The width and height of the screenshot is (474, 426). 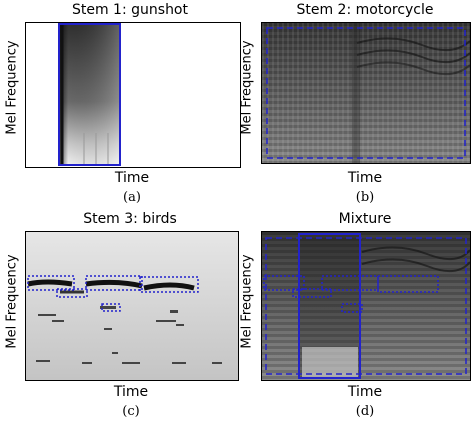 I want to click on panel-caption: (d), so click(x=365, y=411).